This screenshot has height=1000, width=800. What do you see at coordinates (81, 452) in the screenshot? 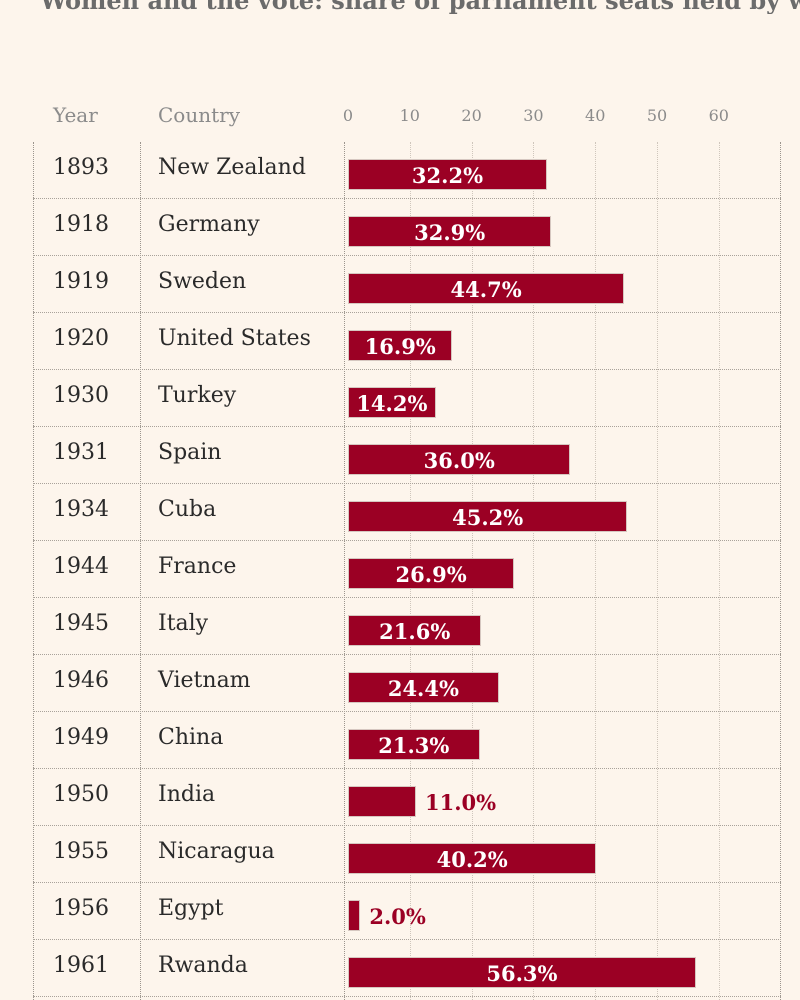
I see `year-cell: 1931` at bounding box center [81, 452].